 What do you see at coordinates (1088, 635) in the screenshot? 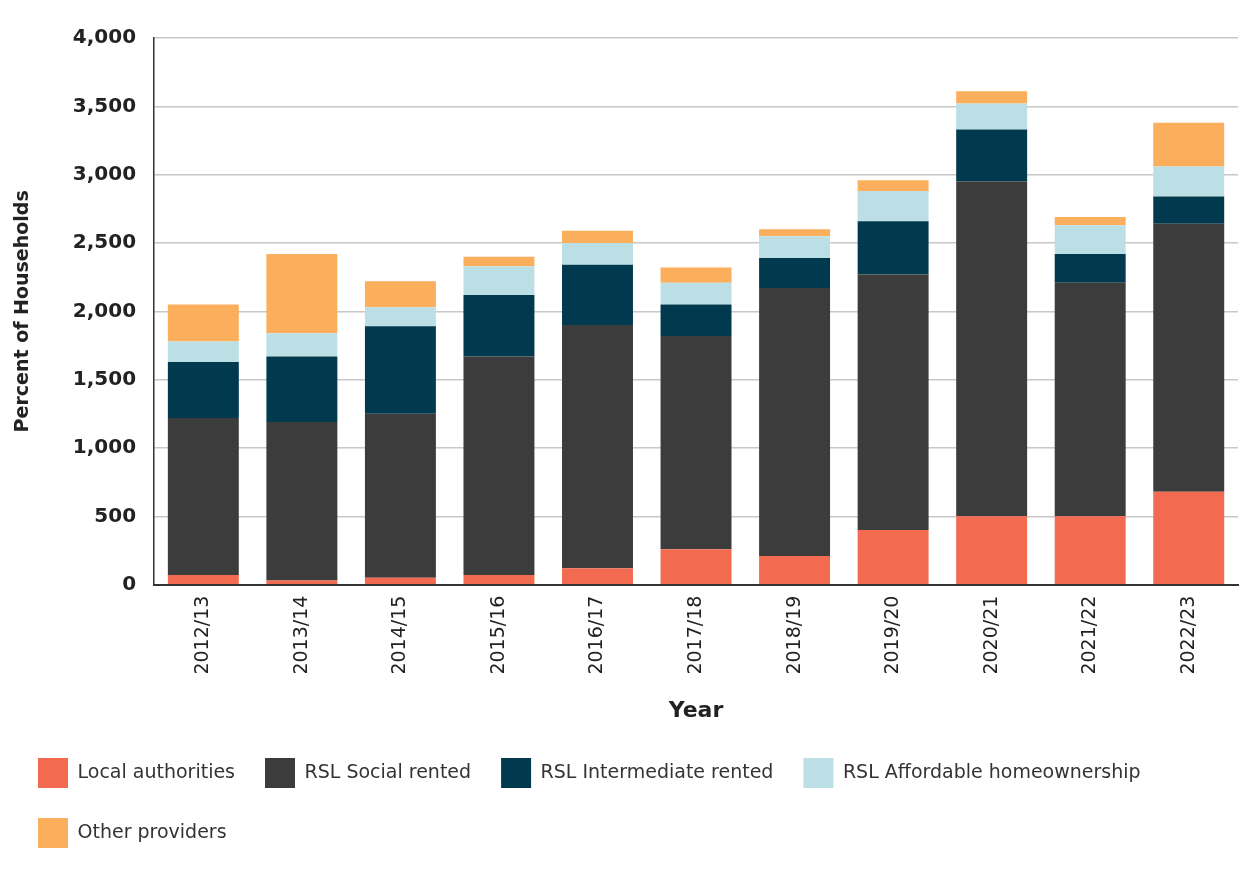
I see `x-tick-label: 2021/22` at bounding box center [1088, 635].